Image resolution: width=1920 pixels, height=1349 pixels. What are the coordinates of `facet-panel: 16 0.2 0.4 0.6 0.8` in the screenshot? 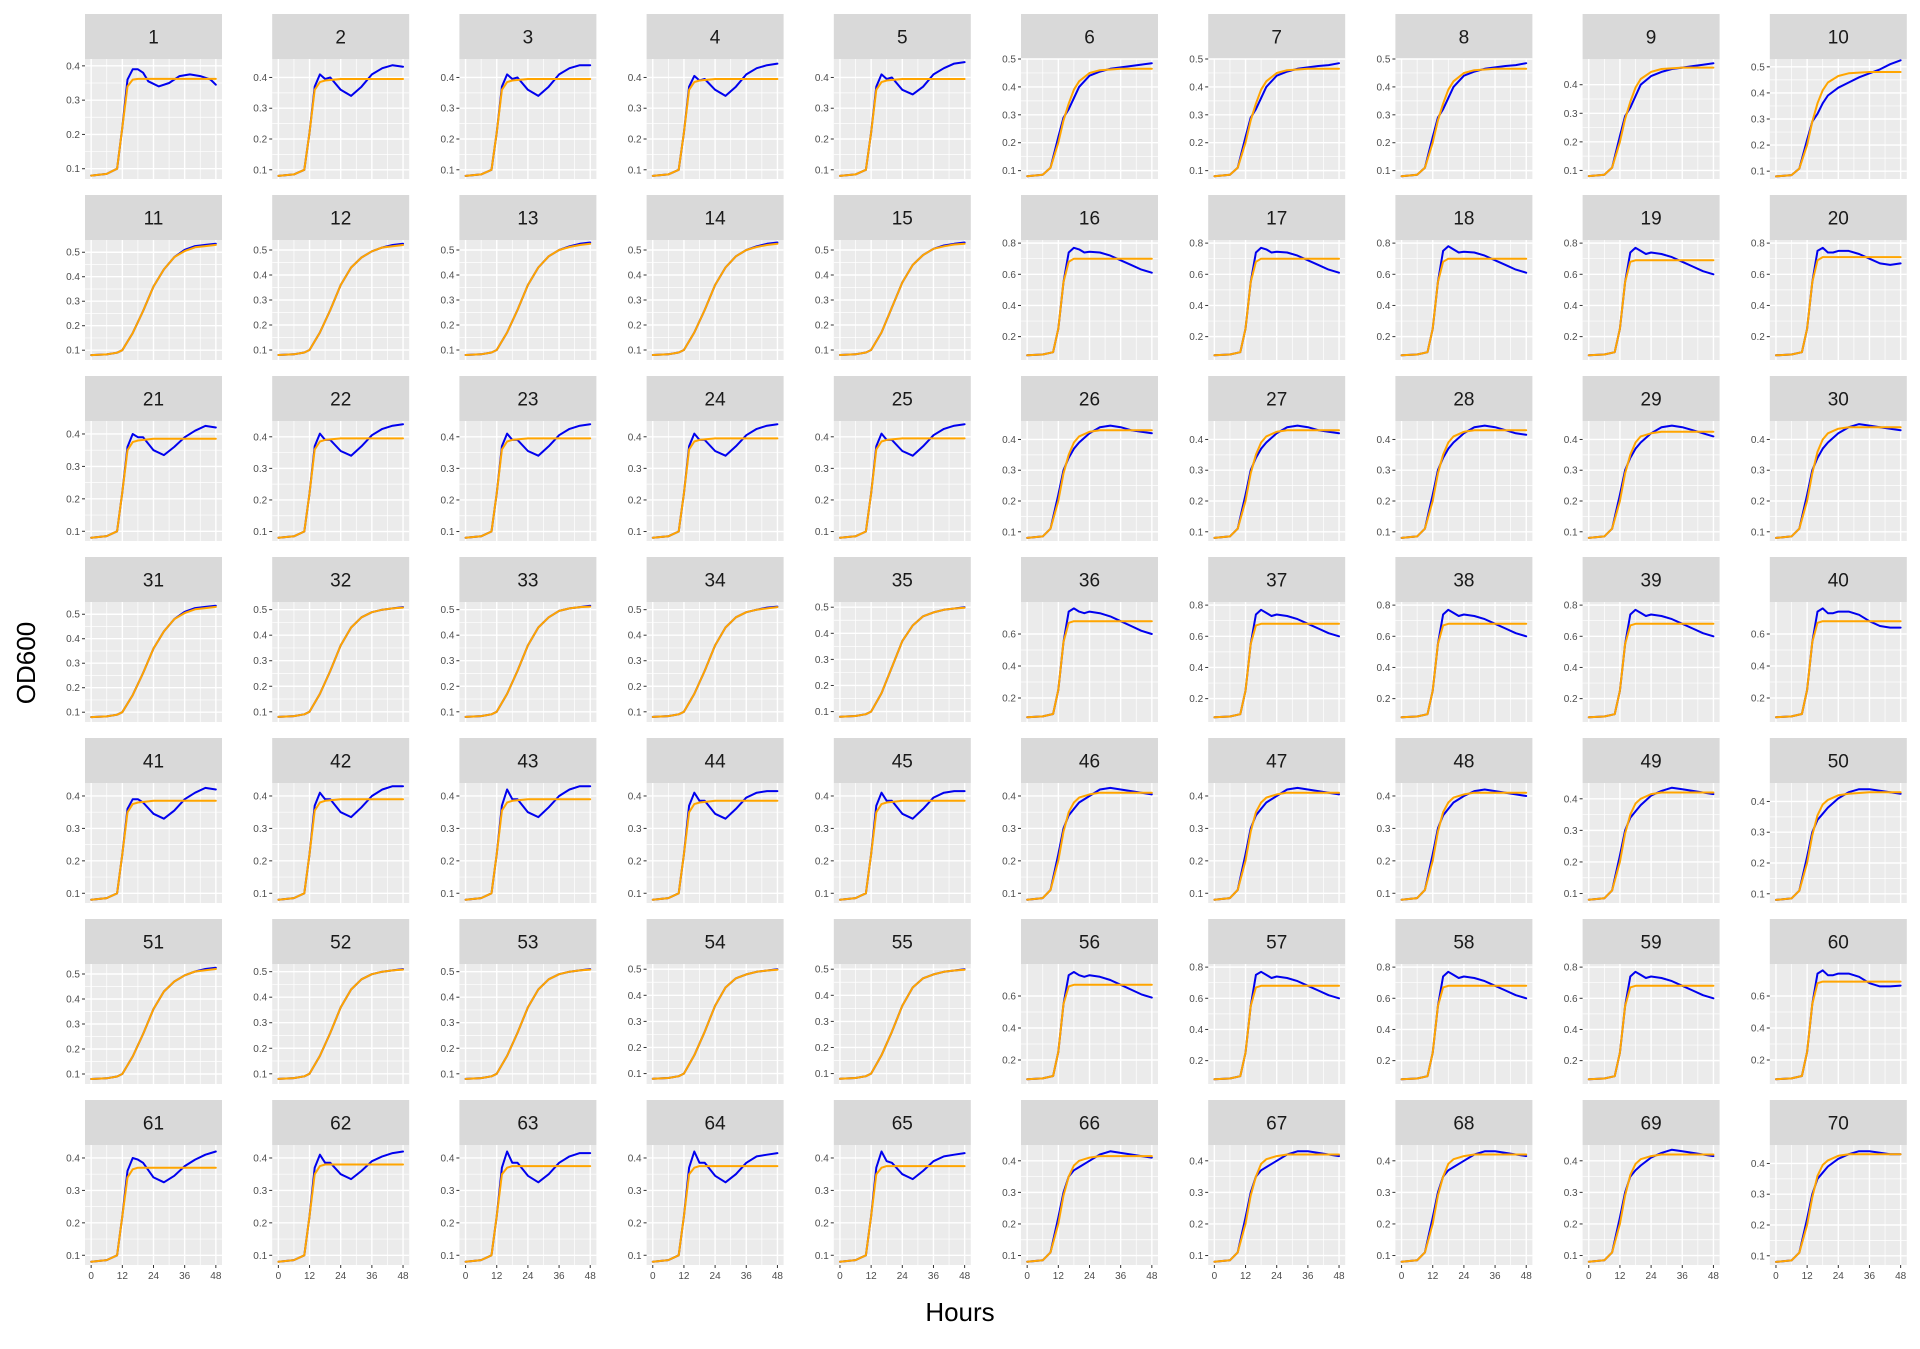 It's located at (1080, 277).